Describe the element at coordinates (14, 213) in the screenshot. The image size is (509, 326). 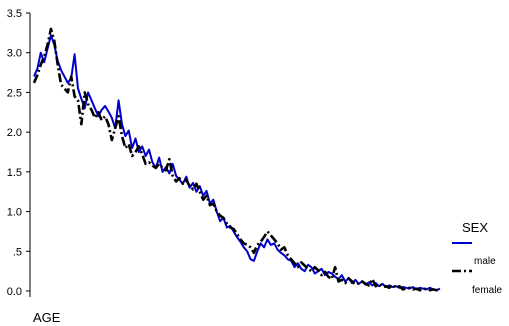
I see `y-tick-label: 1.0` at that location.